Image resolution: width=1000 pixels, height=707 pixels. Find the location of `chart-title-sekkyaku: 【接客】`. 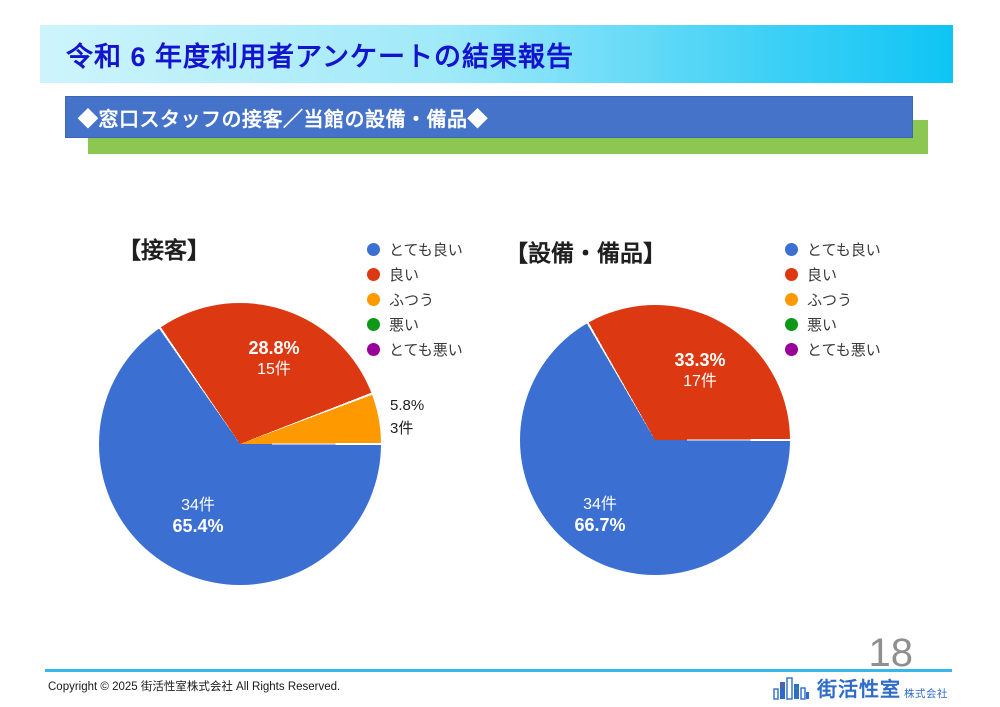

chart-title-sekkyaku: 【接客】 is located at coordinates (164, 250).